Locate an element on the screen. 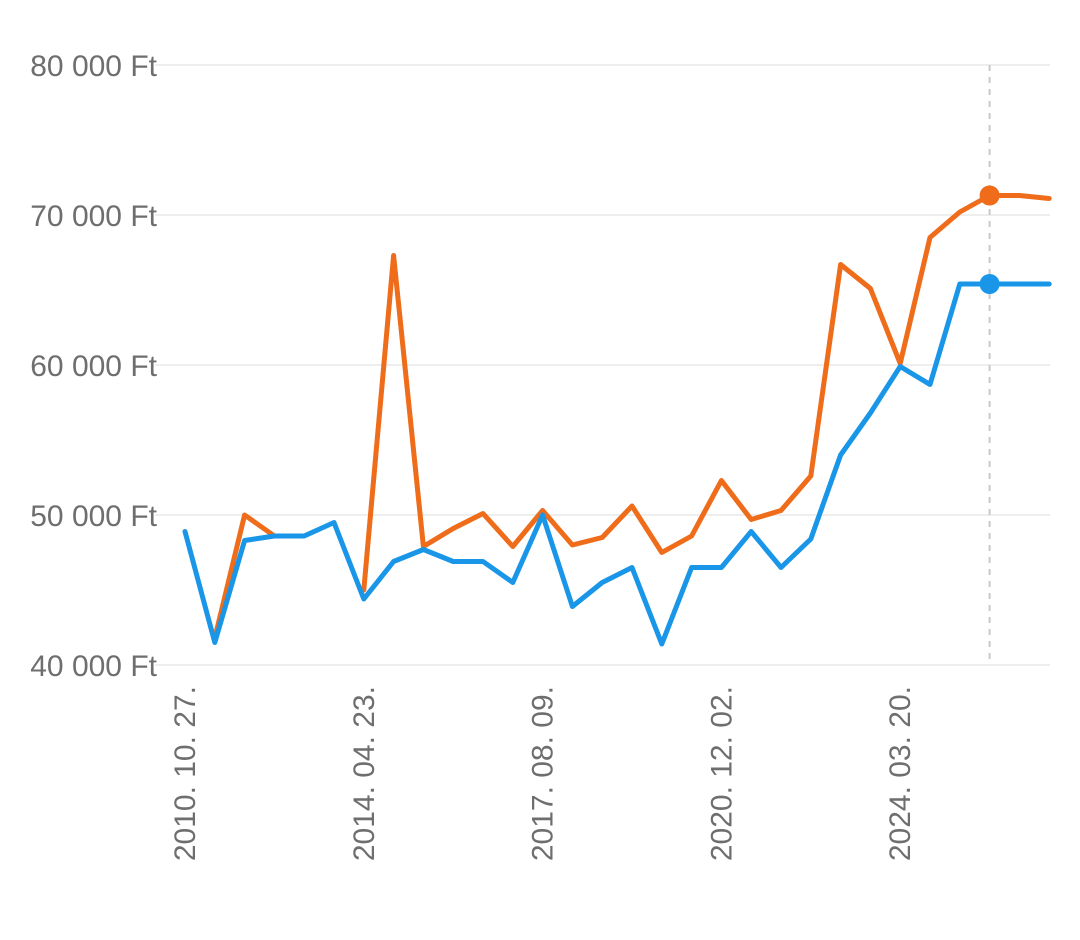  x-tick-label: 2020. 12. 02. is located at coordinates (721, 773).